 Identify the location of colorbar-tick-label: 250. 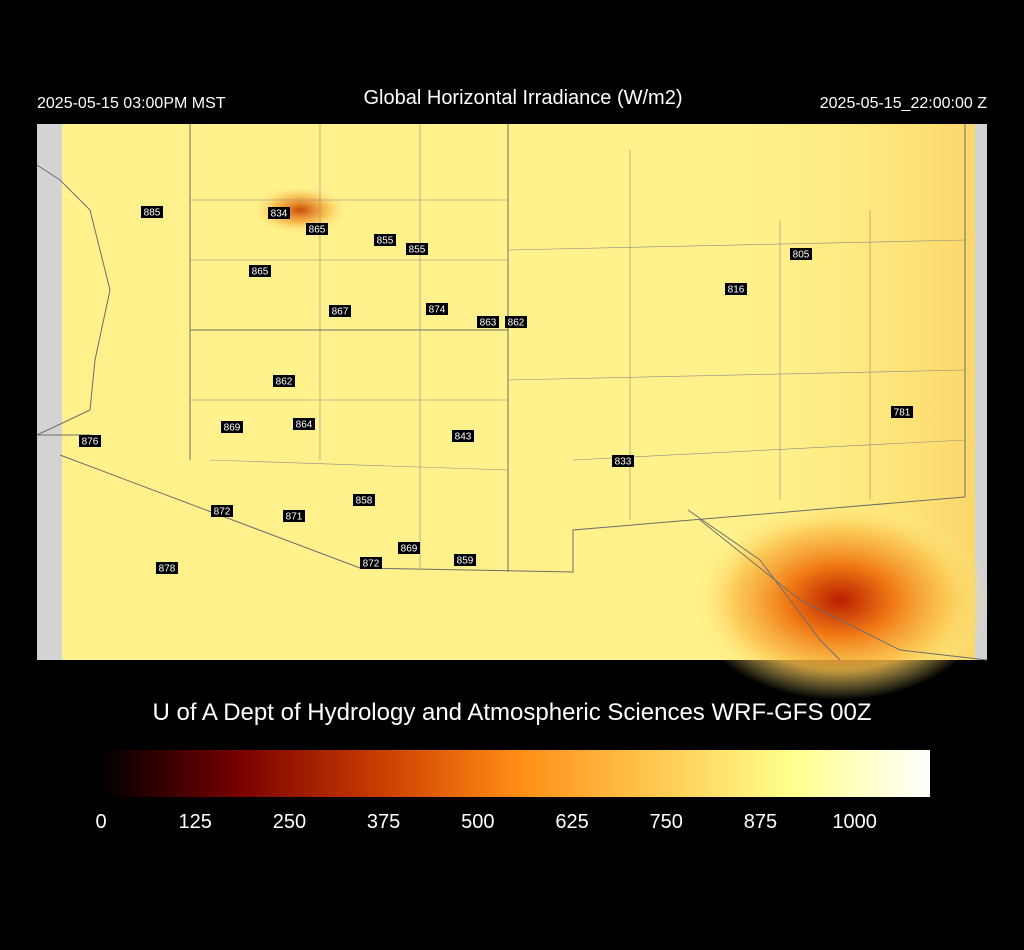
(289, 822).